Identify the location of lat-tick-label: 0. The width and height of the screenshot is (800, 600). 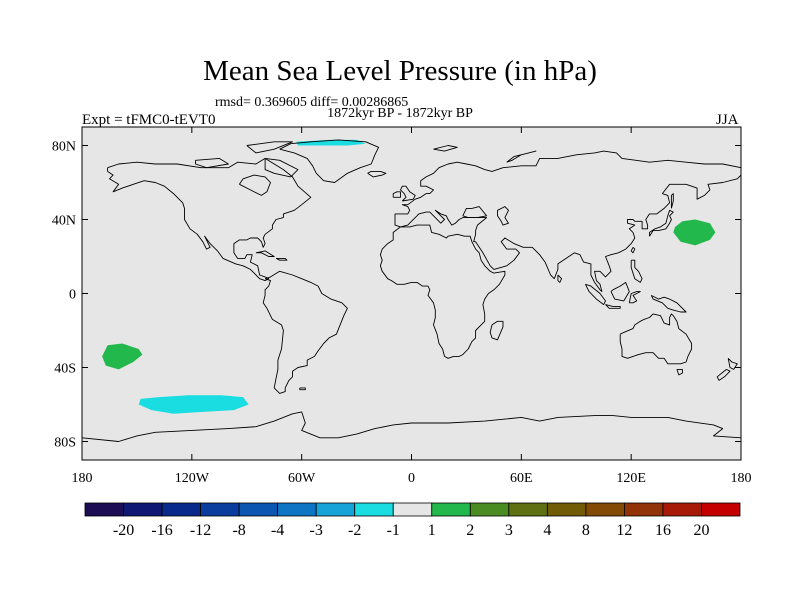
(72, 295).